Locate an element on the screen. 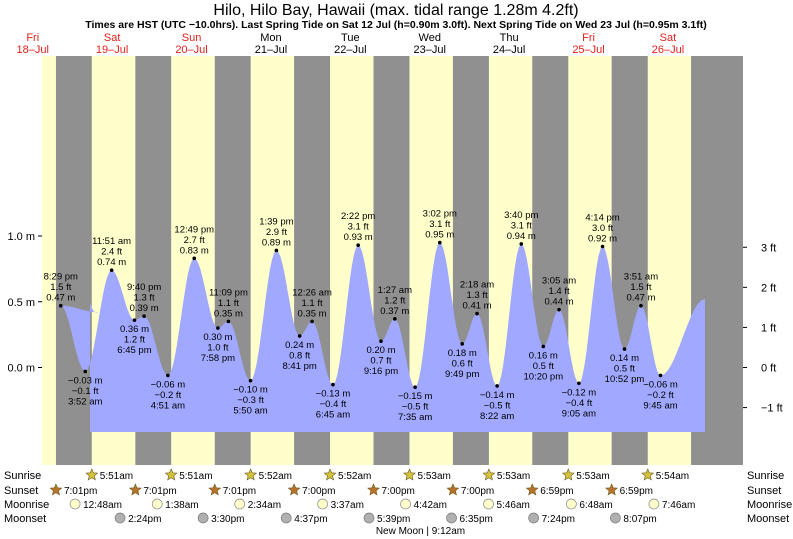  sunrise-time: 5:54am is located at coordinates (672, 476).